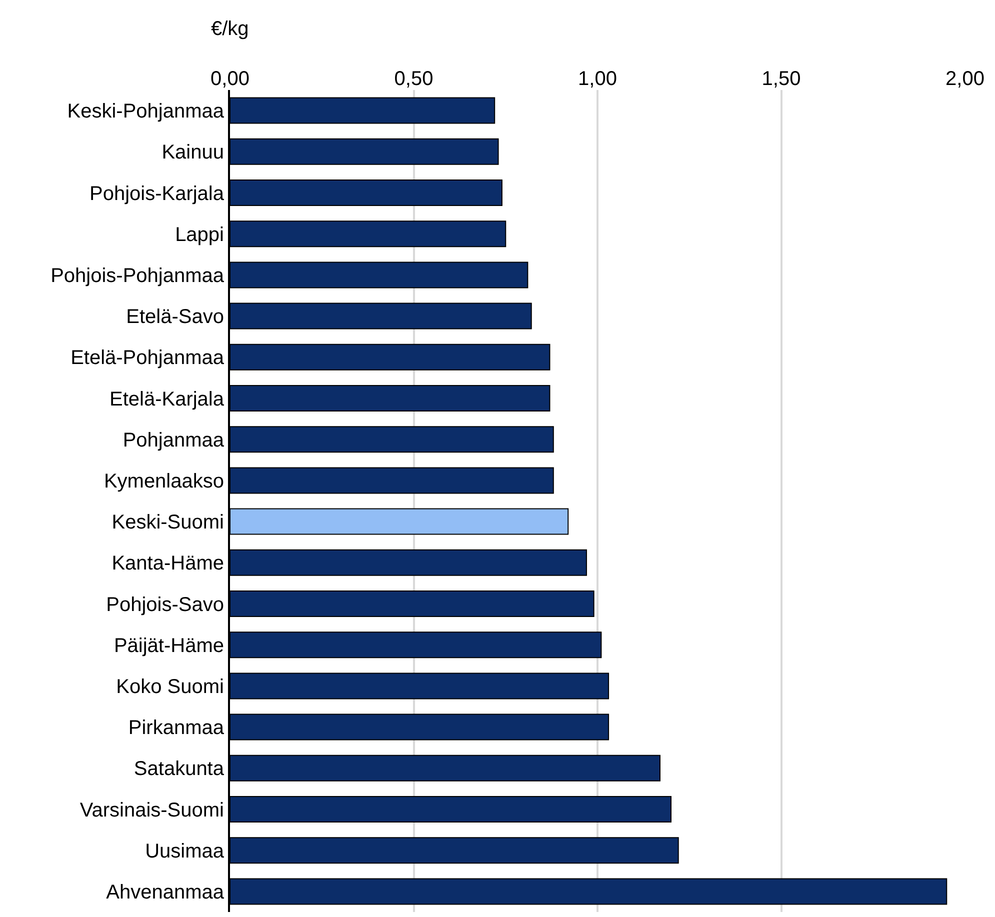  What do you see at coordinates (173, 440) in the screenshot?
I see `y-tick-label: Pohjanmaa` at bounding box center [173, 440].